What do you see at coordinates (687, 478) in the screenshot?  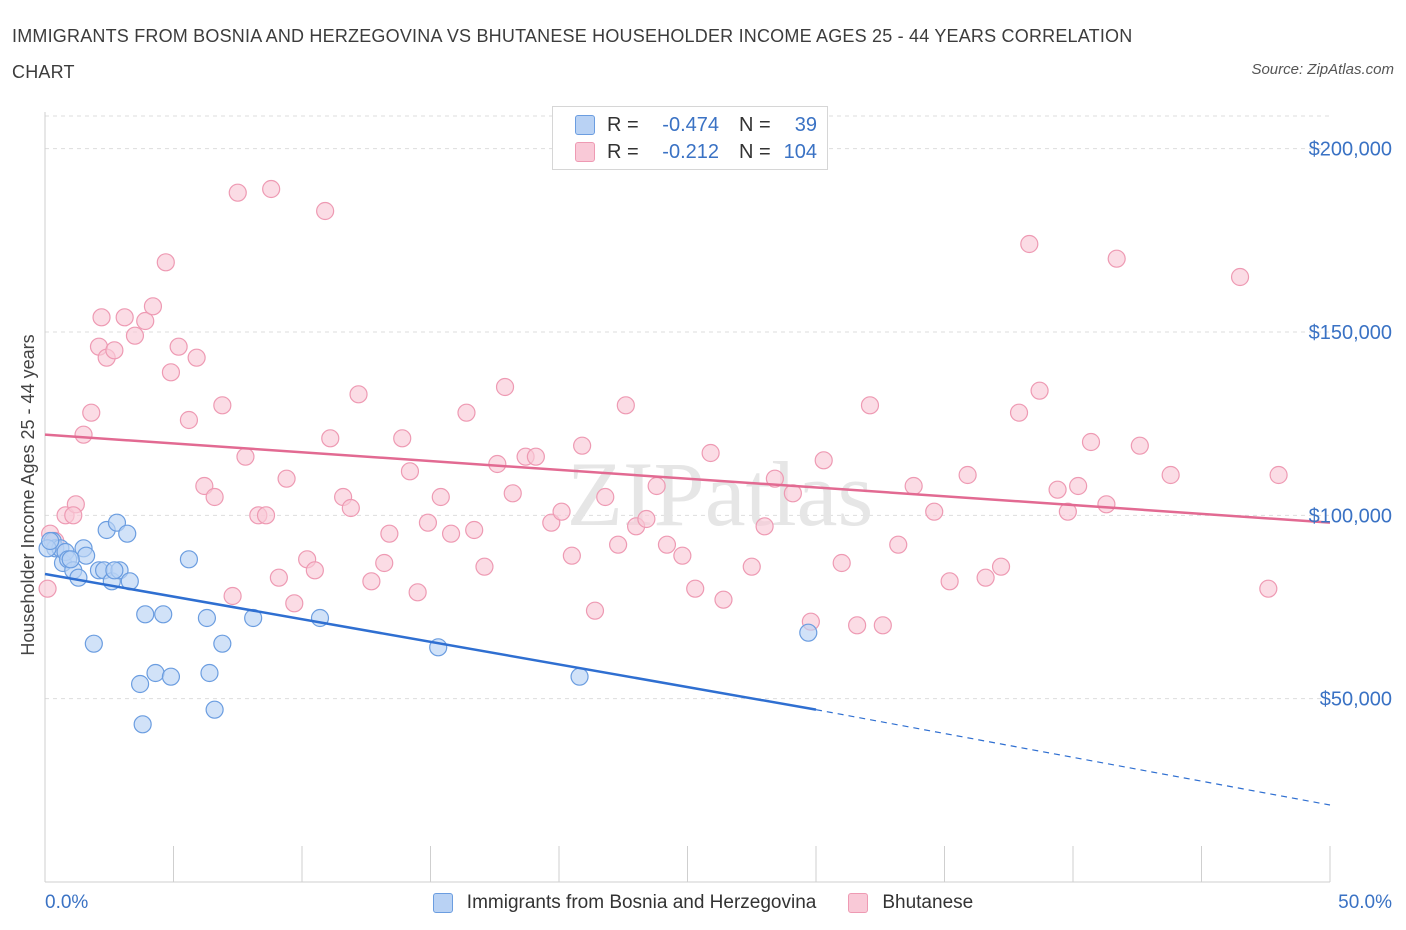 I see `bhutanese-trendline` at bounding box center [687, 478].